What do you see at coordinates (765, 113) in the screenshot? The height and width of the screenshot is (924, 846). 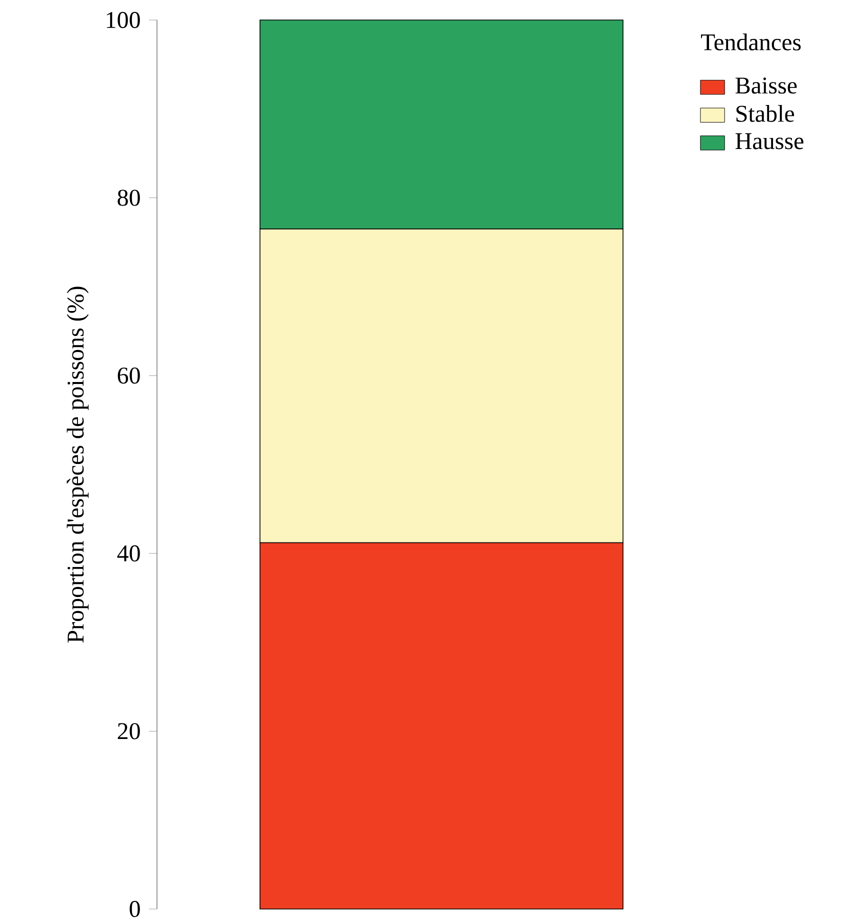 I see `legend-label: Stable` at bounding box center [765, 113].